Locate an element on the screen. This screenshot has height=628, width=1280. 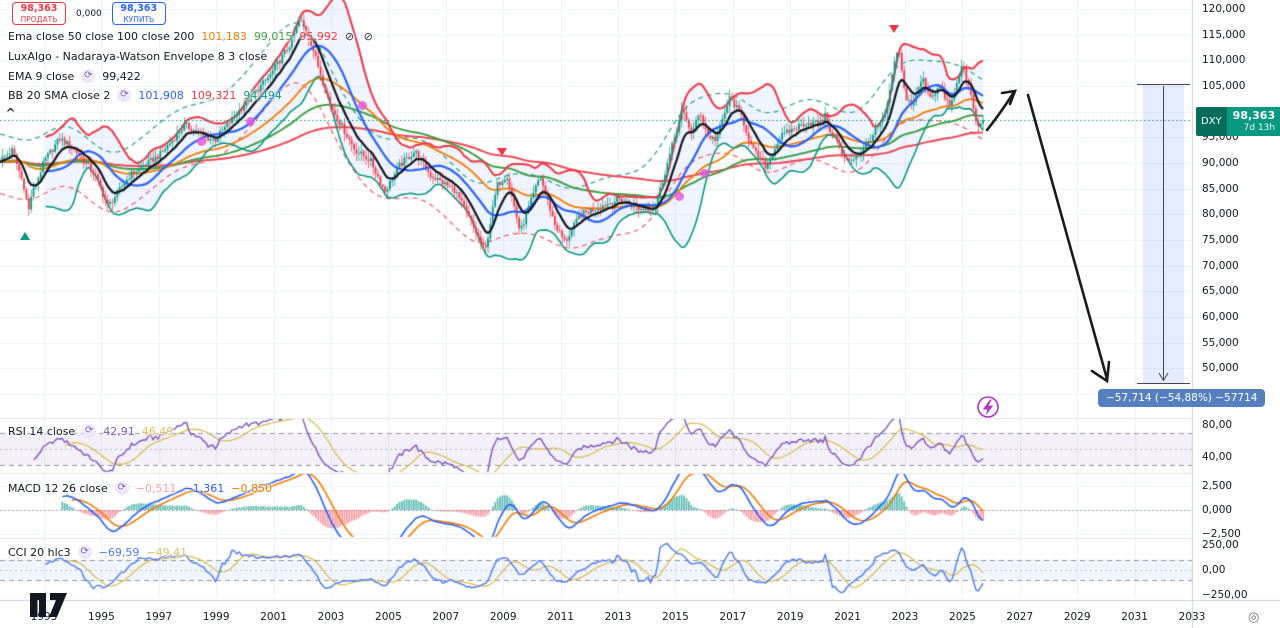
indicator-value: −1,361 is located at coordinates (204, 488).